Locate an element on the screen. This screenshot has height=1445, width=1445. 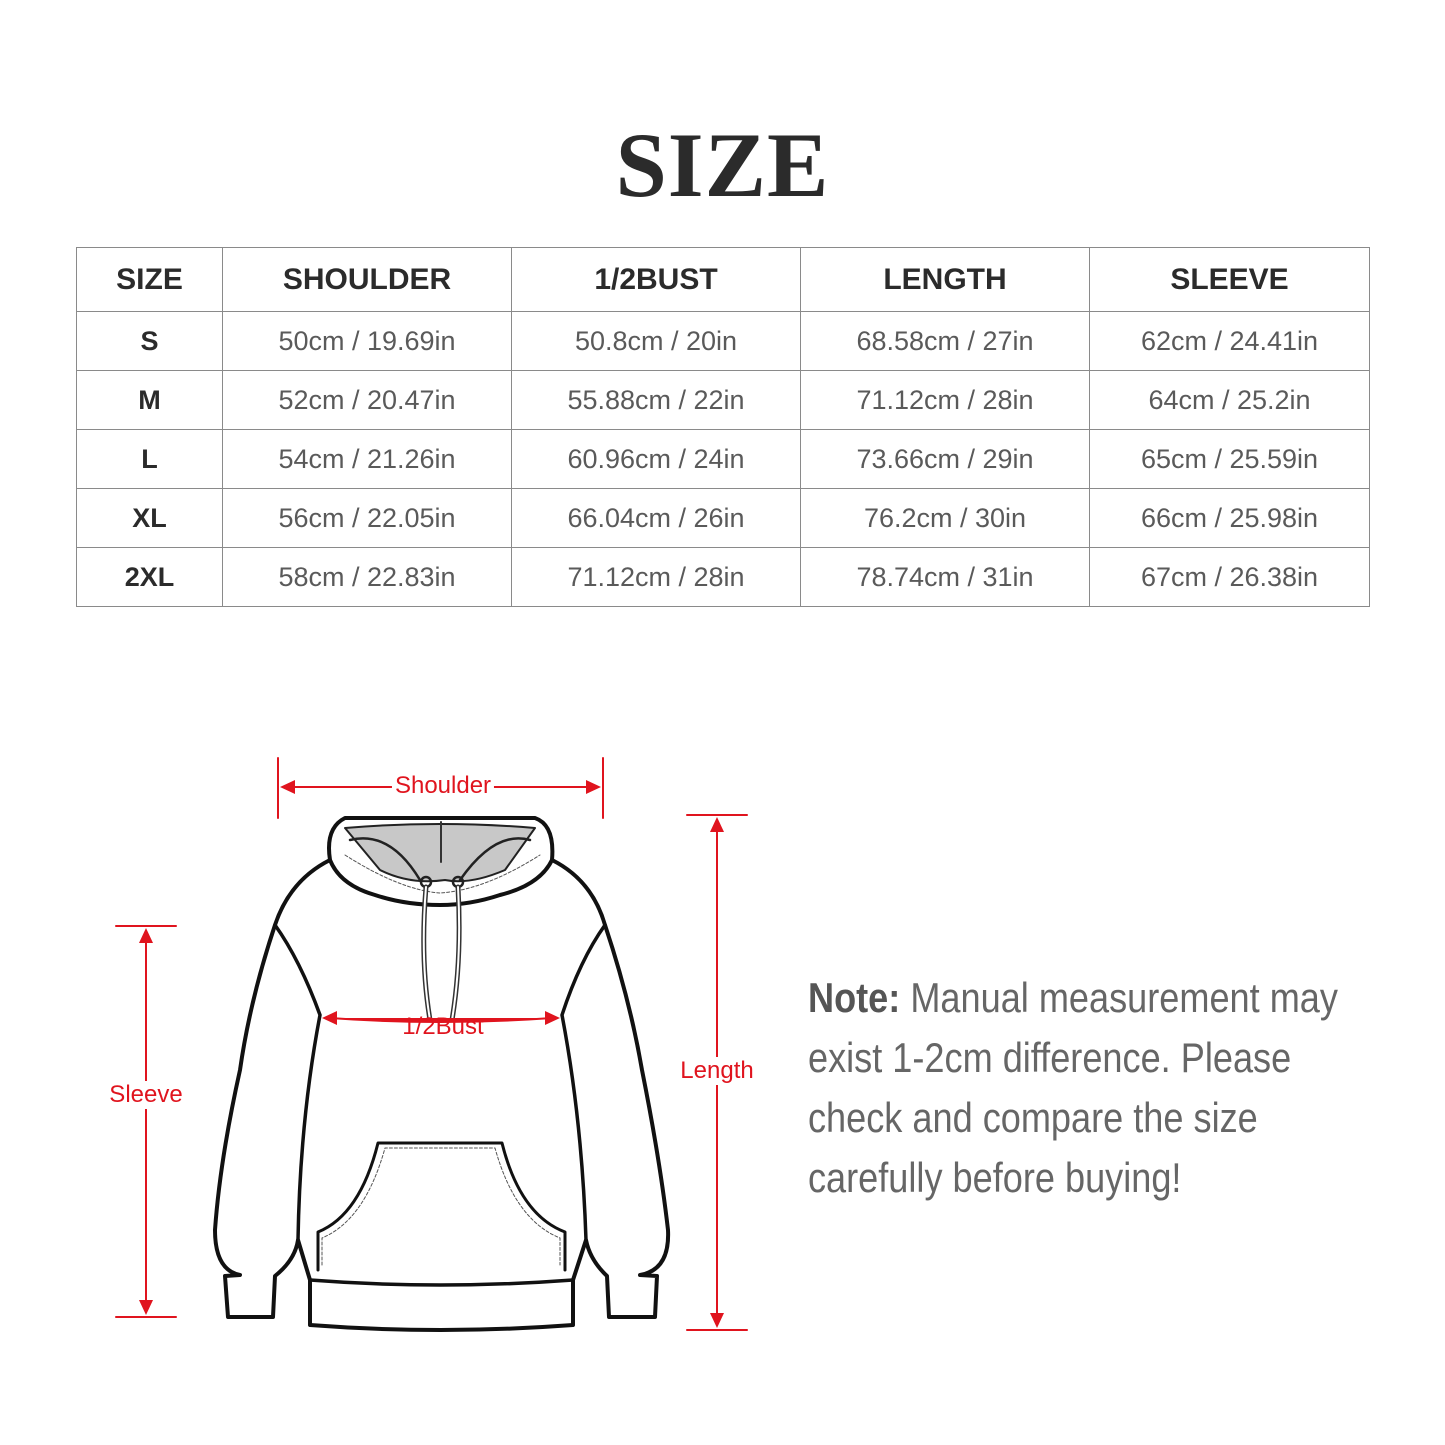
bust-label: 1/2Bust is located at coordinates (443, 1026).